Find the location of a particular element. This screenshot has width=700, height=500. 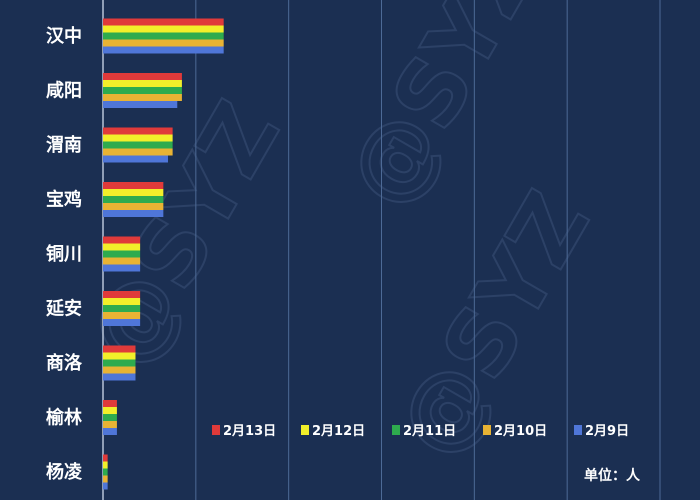

bar-榆林-2月13日 is located at coordinates (110, 403).